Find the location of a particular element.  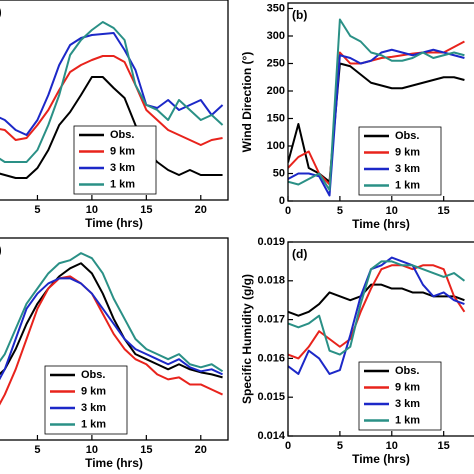

y-tick-label: 300 is located at coordinates (276, 36).